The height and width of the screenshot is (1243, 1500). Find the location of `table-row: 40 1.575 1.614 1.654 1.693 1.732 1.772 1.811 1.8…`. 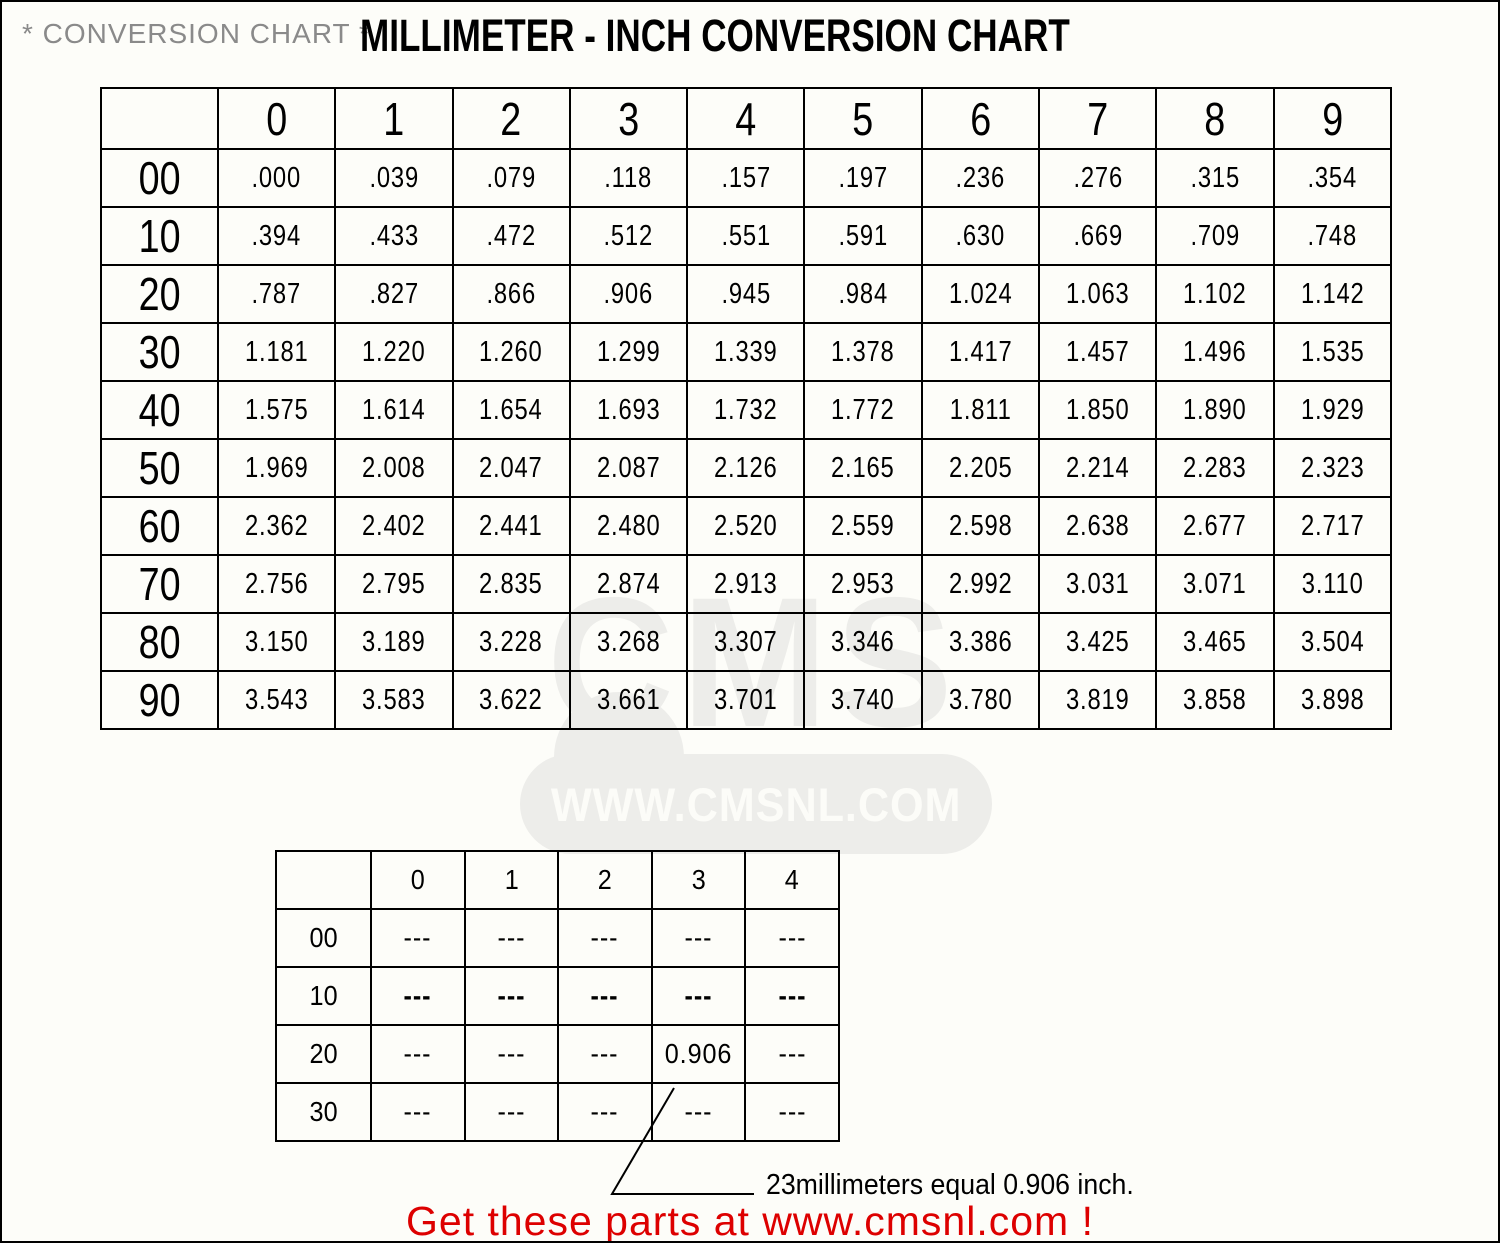

table-row: 40 1.575 1.614 1.654 1.693 1.732 1.772 1.811 1.8… is located at coordinates (746, 410).